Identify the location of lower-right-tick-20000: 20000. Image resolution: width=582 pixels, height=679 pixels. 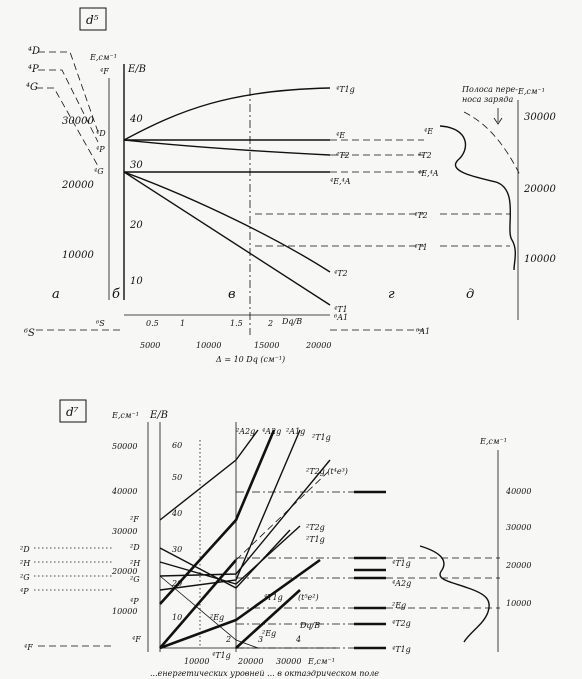
(518, 565).